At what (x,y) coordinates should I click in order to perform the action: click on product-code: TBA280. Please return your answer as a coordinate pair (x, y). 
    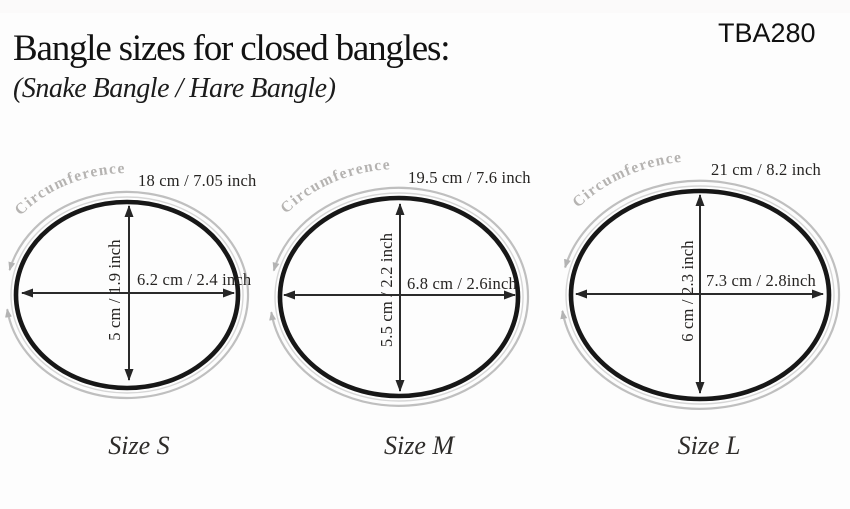
    Looking at the image, I should click on (767, 33).